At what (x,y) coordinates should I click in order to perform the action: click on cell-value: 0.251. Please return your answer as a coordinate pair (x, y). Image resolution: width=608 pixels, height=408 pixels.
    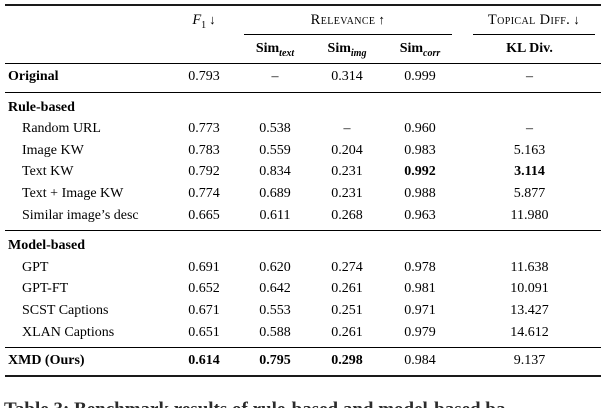
    Looking at the image, I should click on (347, 310).